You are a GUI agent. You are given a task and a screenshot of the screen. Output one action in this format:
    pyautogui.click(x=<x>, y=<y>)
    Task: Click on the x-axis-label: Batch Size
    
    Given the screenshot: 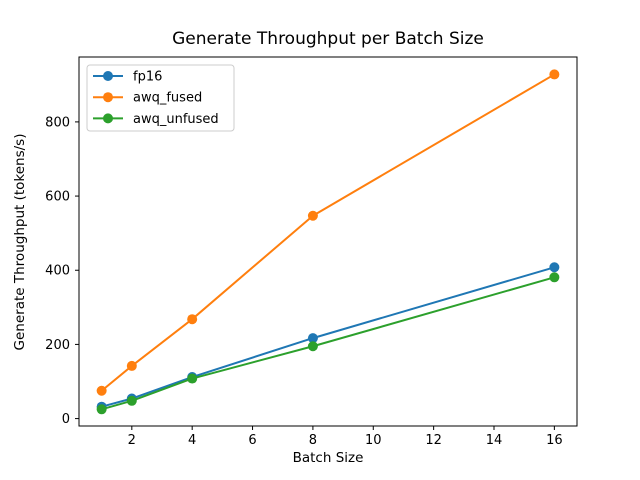 What is the action you would take?
    pyautogui.click(x=328, y=458)
    